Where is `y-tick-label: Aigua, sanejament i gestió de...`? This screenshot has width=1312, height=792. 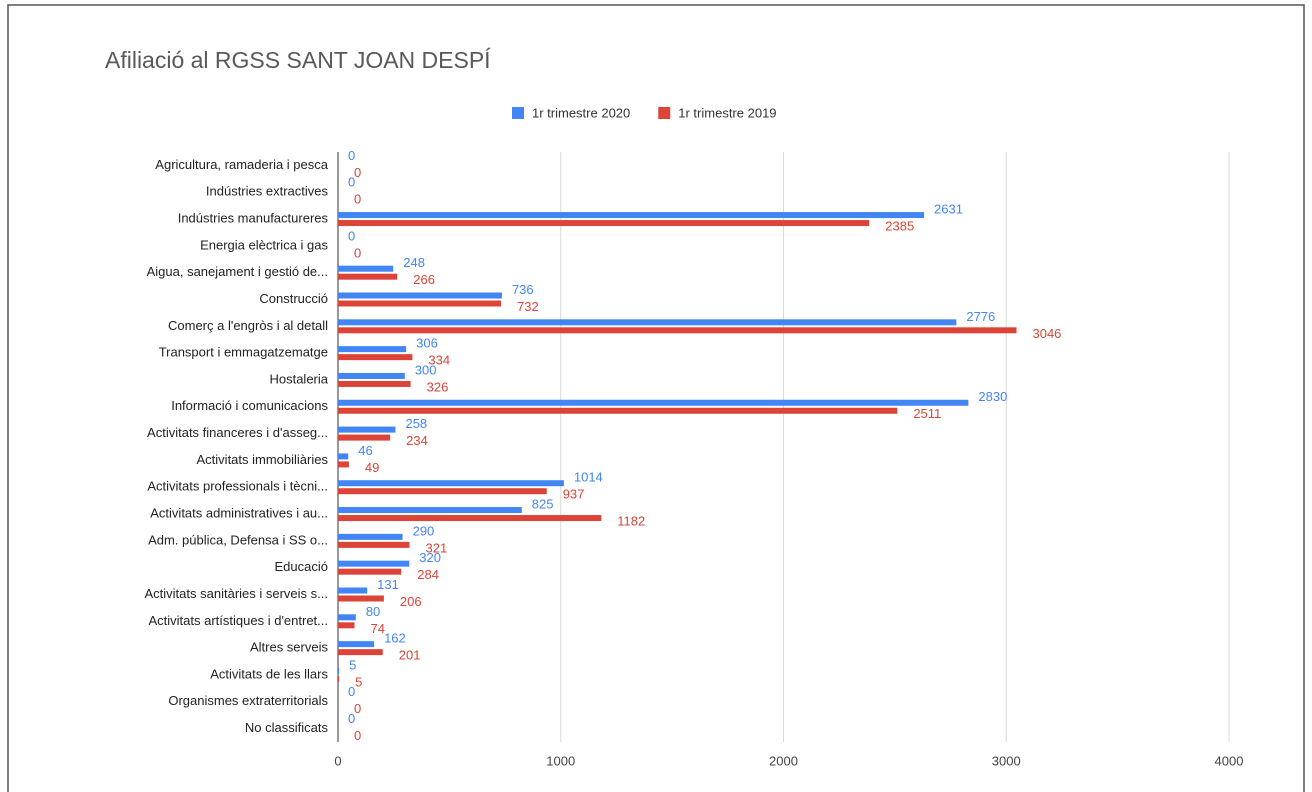
y-tick-label: Aigua, sanejament i gestió de... is located at coordinates (237, 271).